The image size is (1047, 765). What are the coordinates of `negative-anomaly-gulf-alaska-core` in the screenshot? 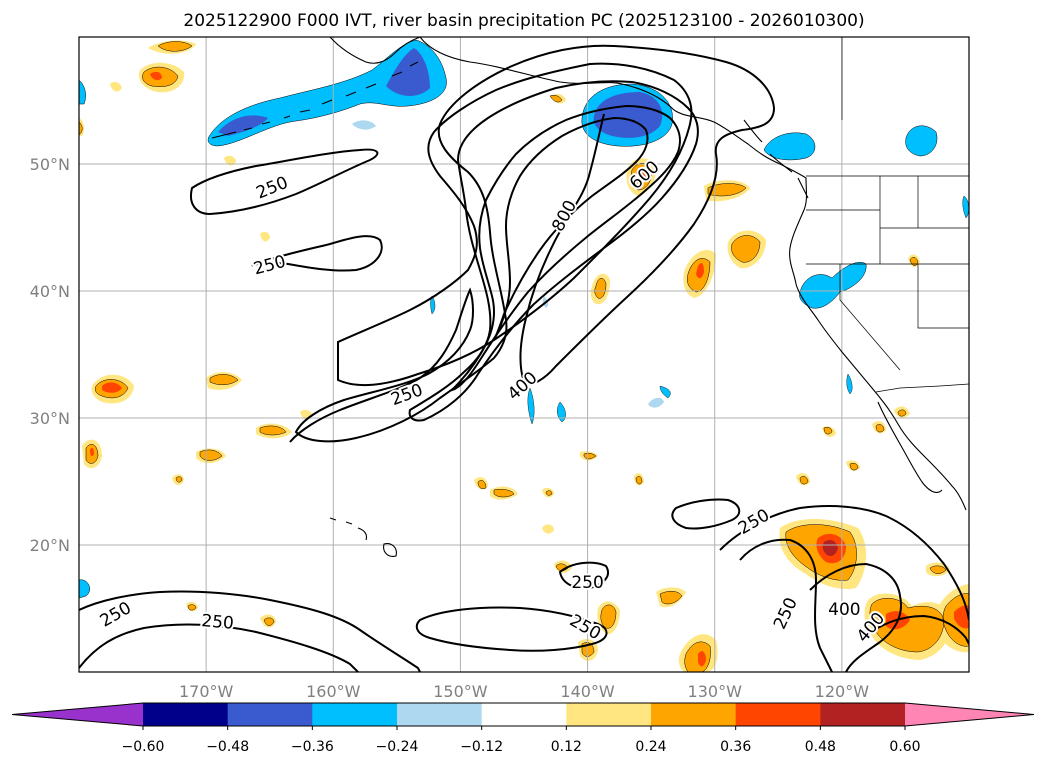 It's located at (628, 115).